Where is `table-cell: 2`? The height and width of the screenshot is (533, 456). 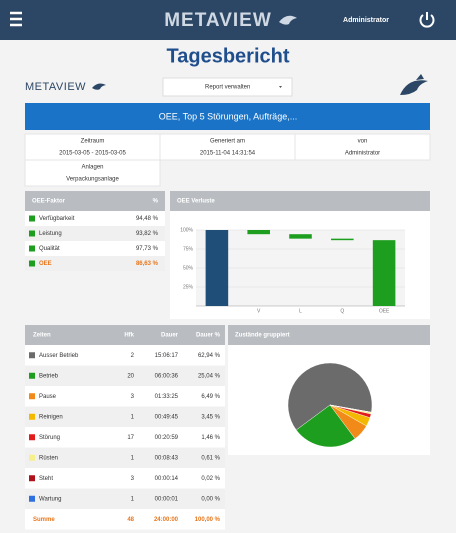
table-cell: 2 is located at coordinates (133, 356).